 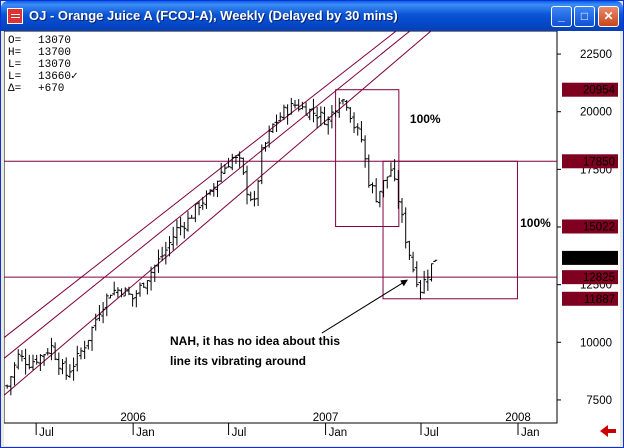 I want to click on x-year-label: 2006, so click(x=133, y=418).